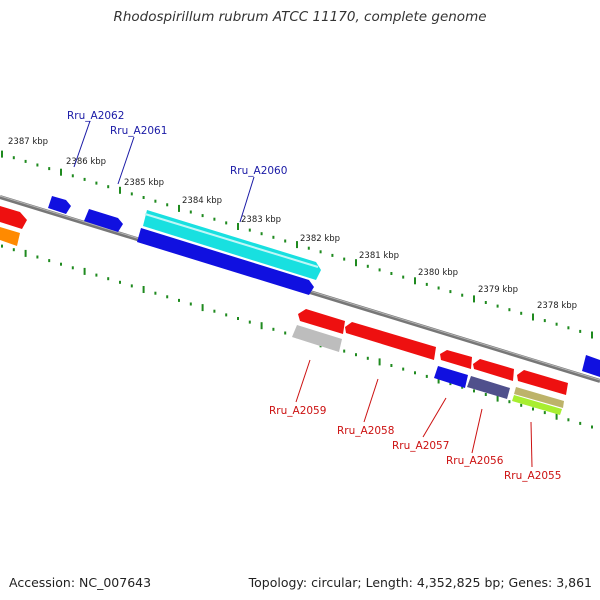  What do you see at coordinates (438, 273) in the screenshot?
I see `kbp-label: 2380 kbp` at bounding box center [438, 273].